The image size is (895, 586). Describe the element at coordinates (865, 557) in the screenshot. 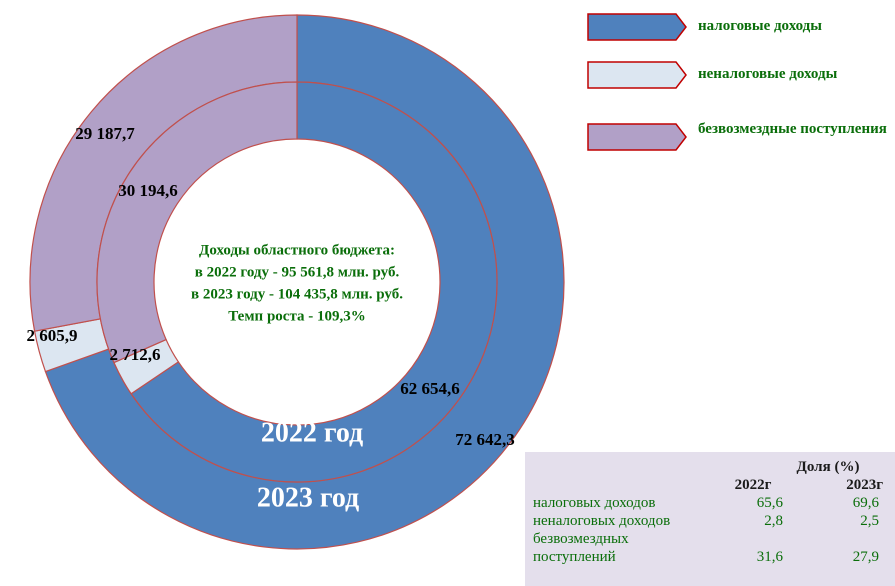

I see `cell: 27,9` at that location.